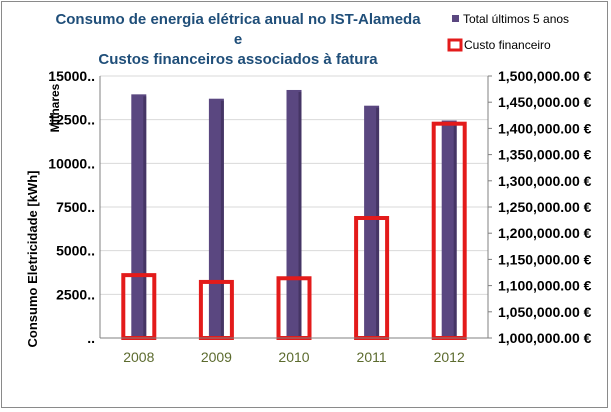  I want to click on y2-tick-label: 1,350,000.00 €, so click(545, 155).